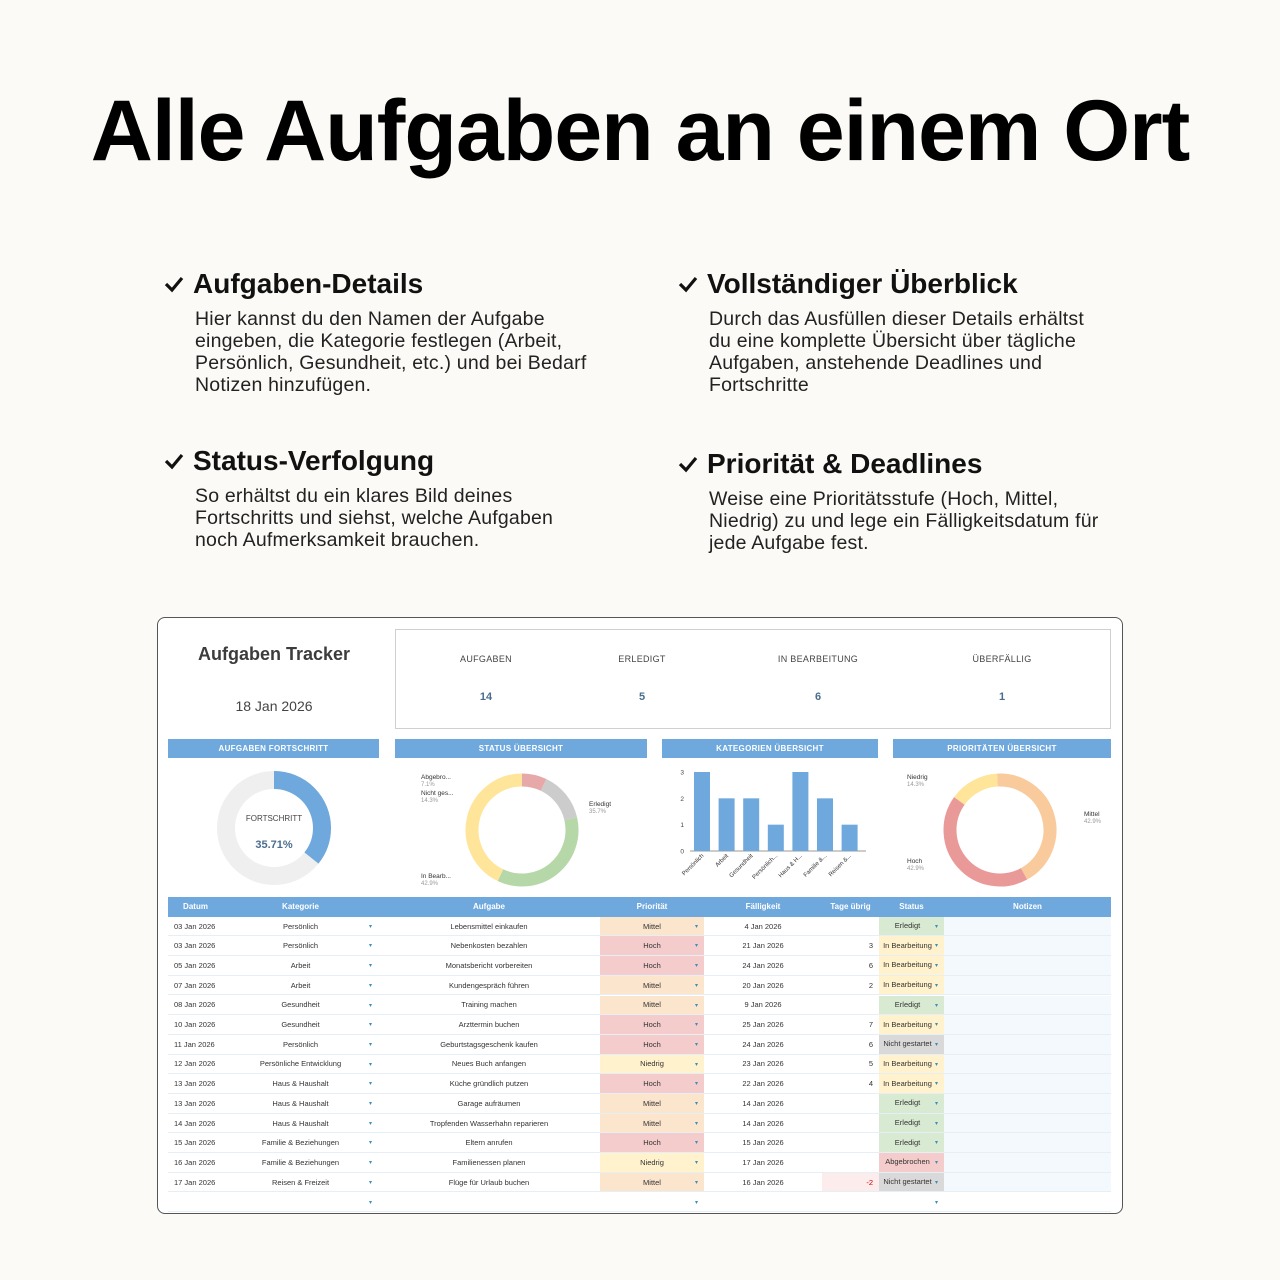 The height and width of the screenshot is (1280, 1280). I want to click on cell-status: Abgebrochen, so click(911, 1162).